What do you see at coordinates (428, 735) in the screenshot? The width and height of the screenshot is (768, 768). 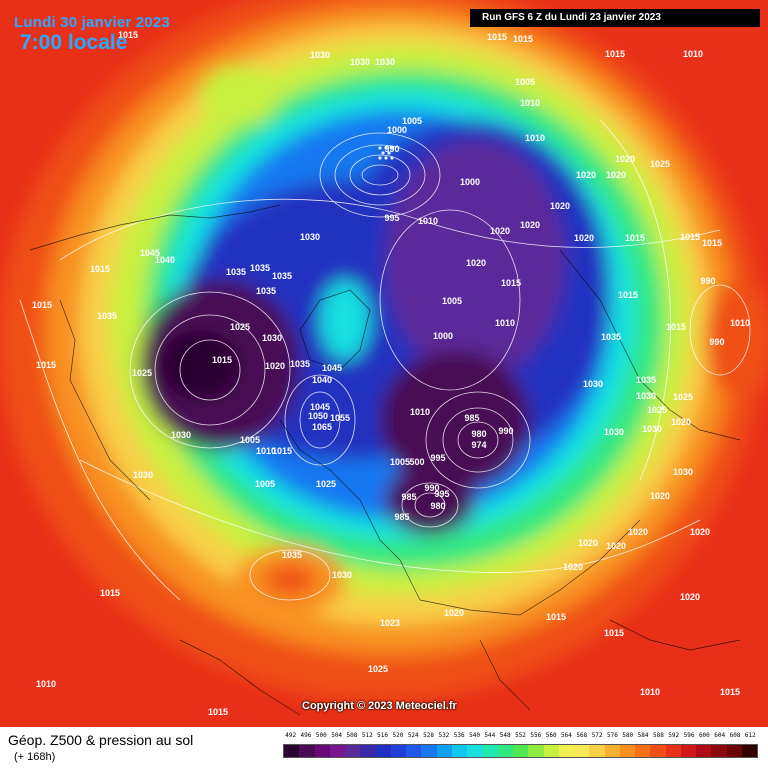 I see `colorbar-tick-label: 528` at bounding box center [428, 735].